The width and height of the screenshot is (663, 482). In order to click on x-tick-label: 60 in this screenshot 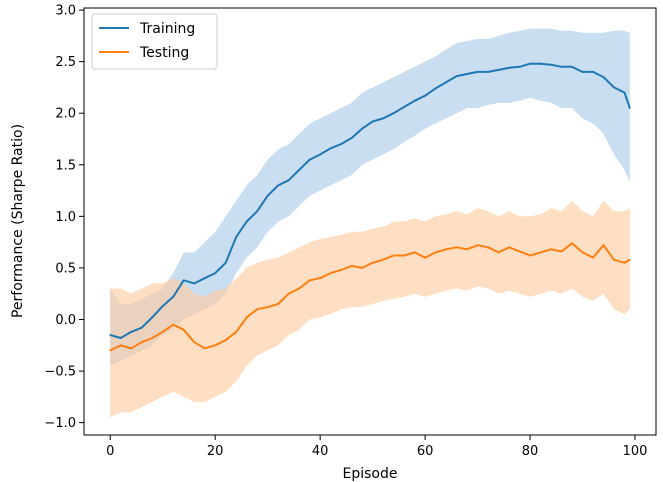, I will do `click(425, 451)`.